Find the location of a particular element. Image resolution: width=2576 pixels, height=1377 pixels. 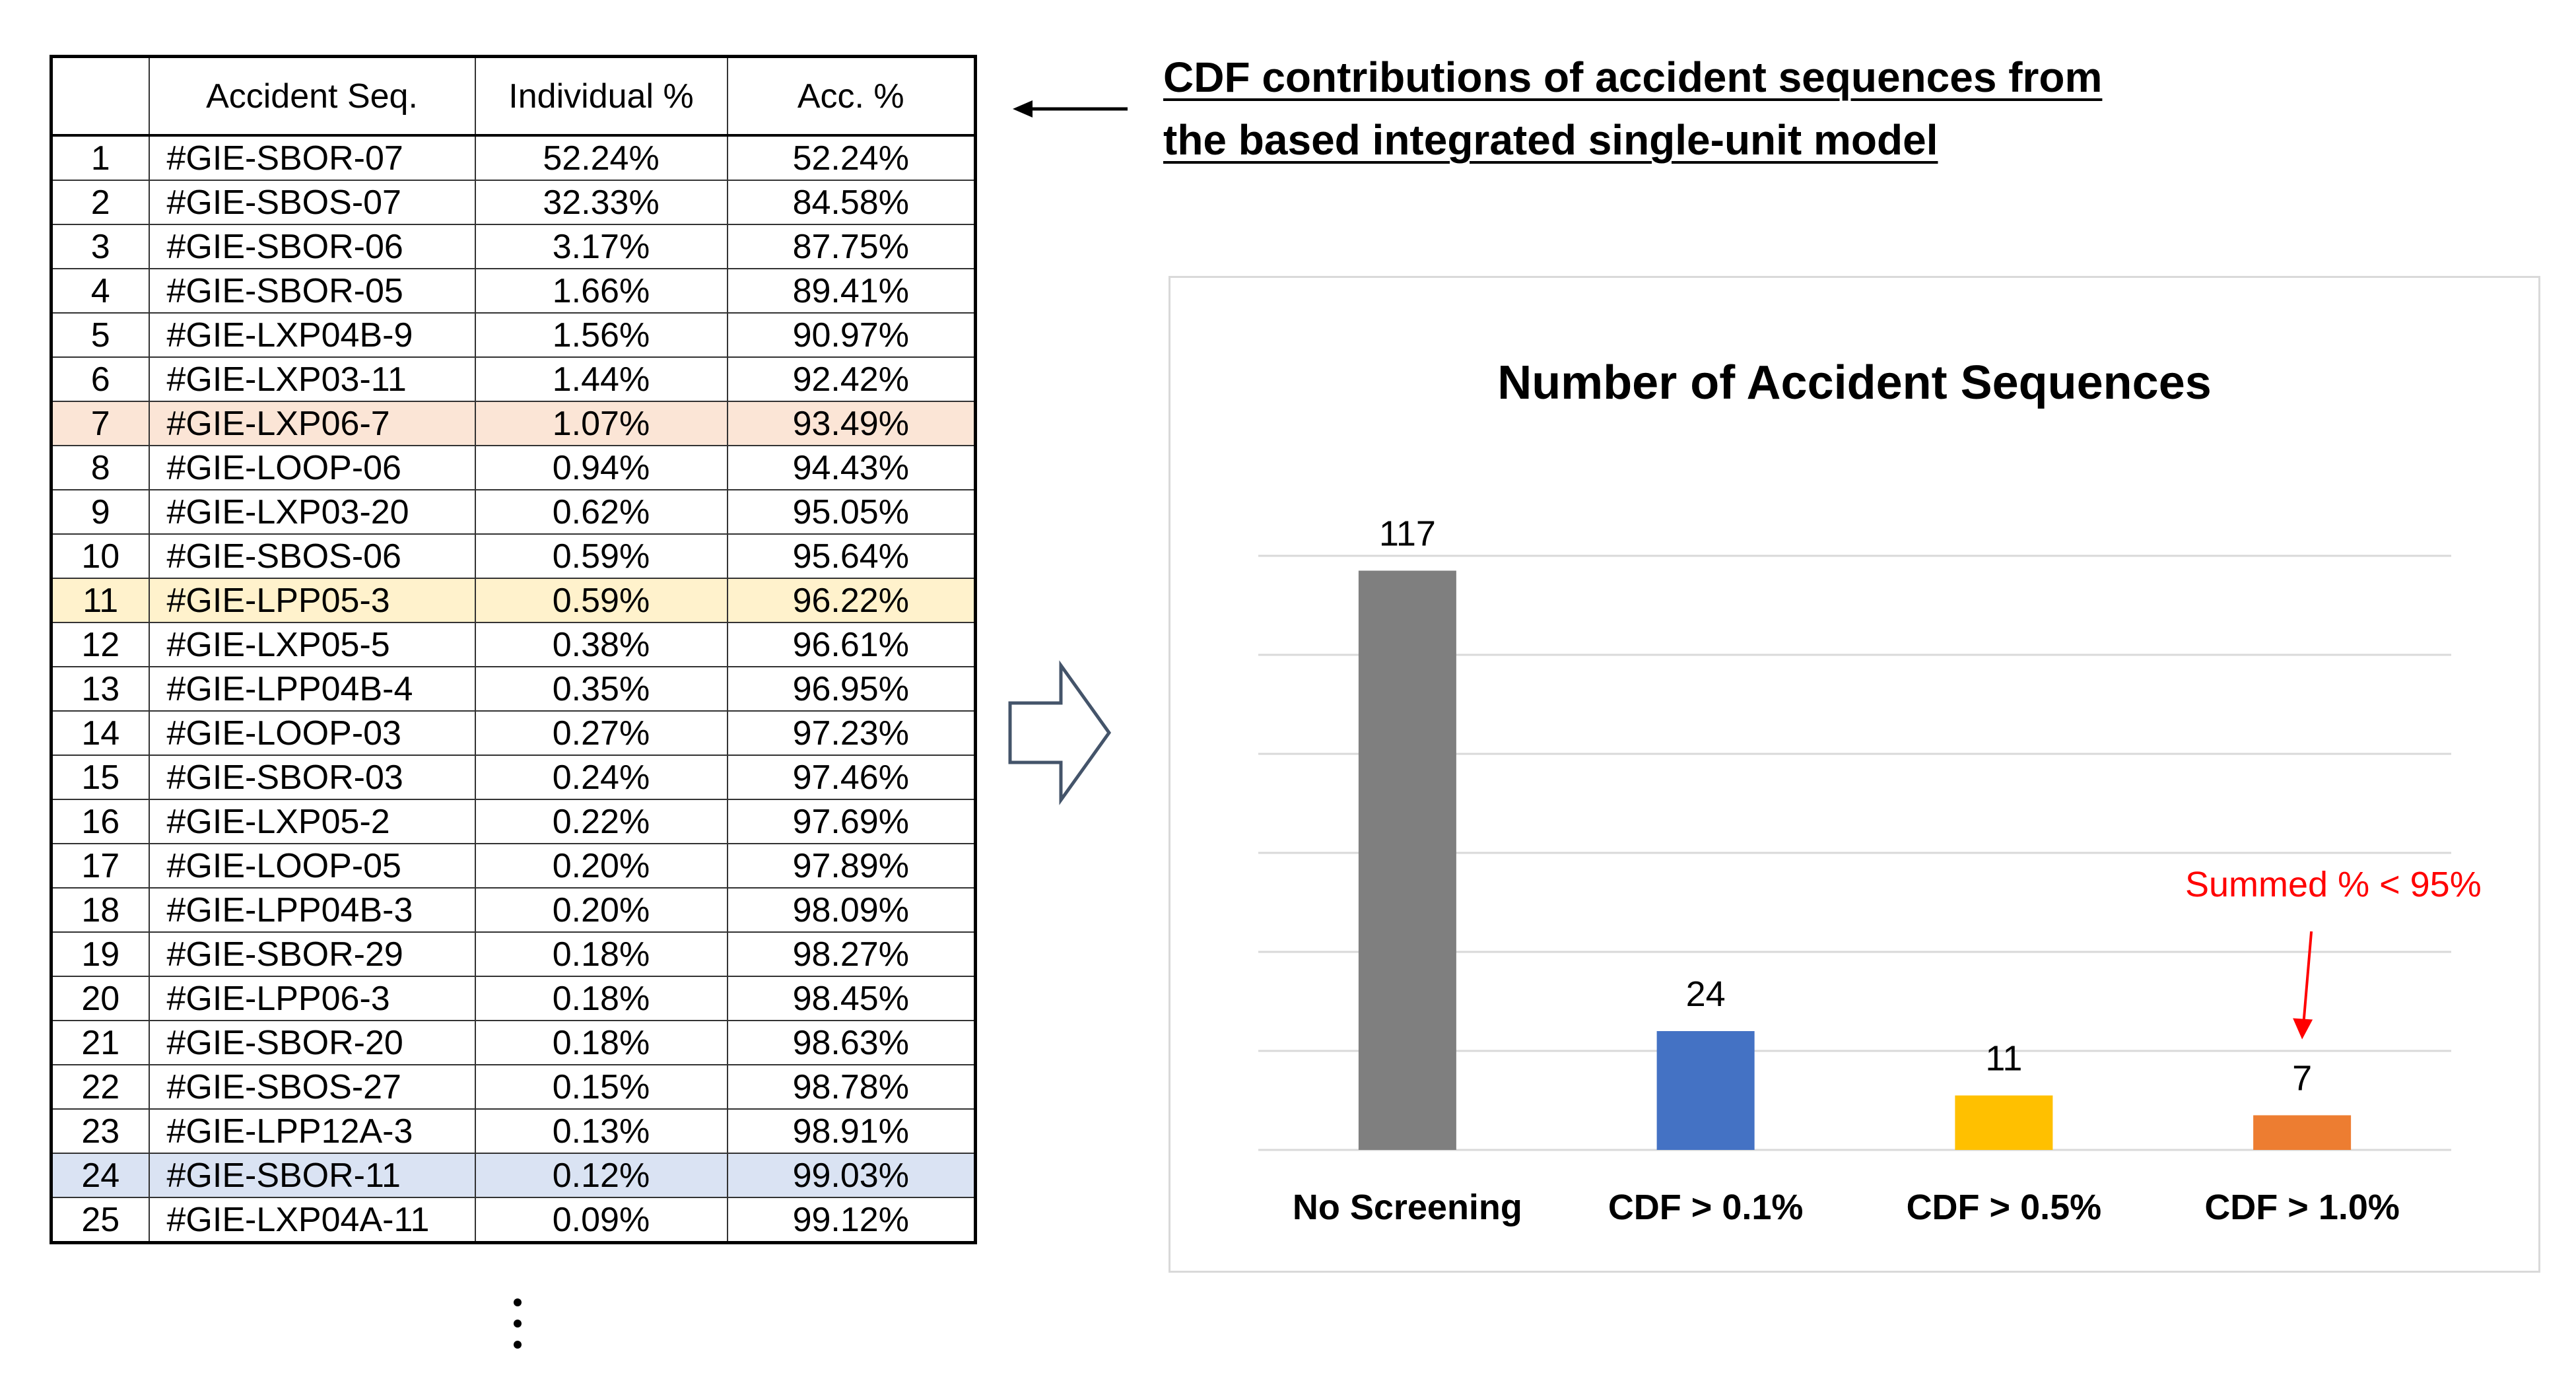

row-individual-pct: 0.13% is located at coordinates (601, 1131).